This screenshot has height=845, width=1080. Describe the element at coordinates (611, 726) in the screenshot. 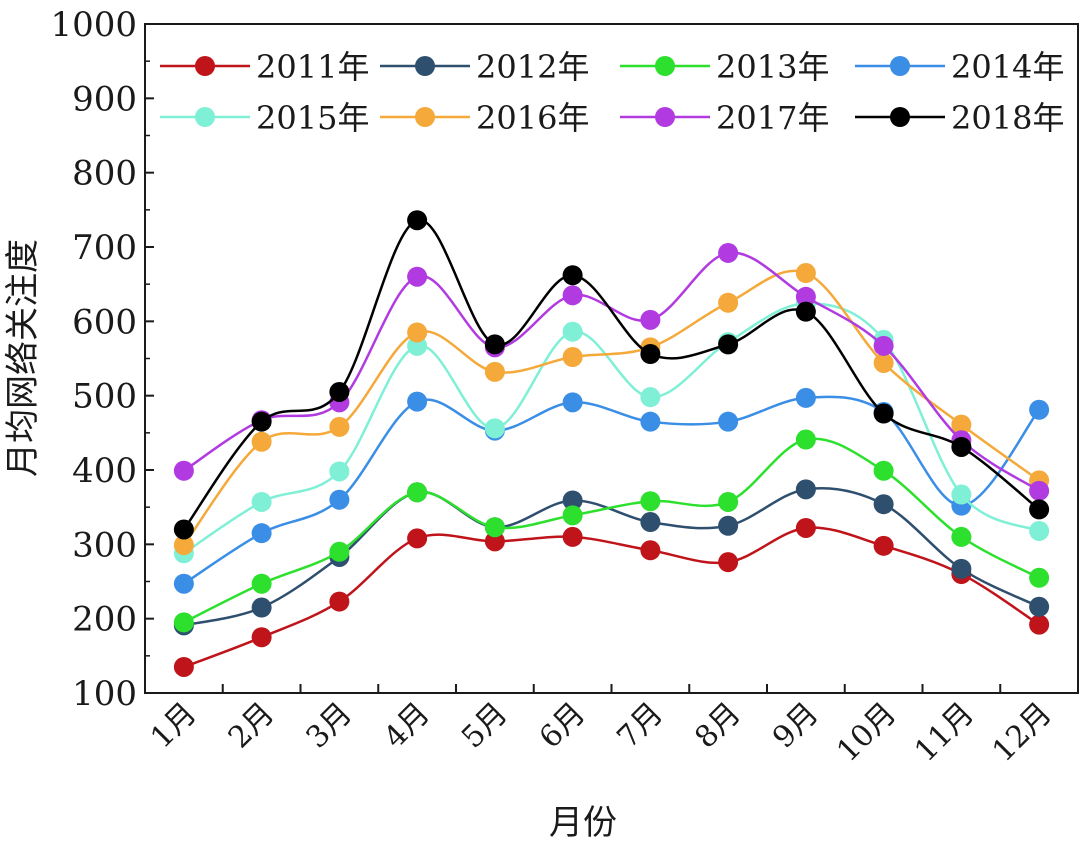

I see `x-axis: 1月 2月 3月 4月 5月 6月 7月 8月 9月 10月 11月 12月` at that location.